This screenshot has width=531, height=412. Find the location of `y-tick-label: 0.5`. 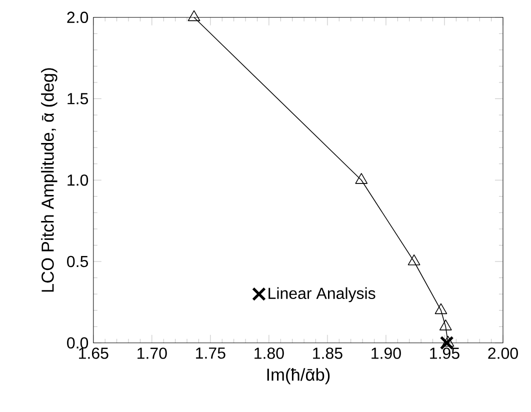

y-tick-label: 0.5 is located at coordinates (77, 262).